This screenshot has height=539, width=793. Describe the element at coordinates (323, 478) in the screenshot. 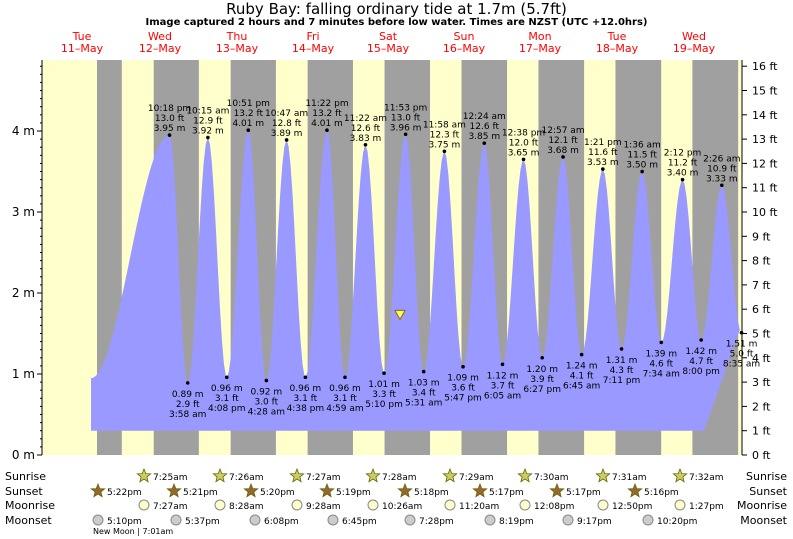

I see `sunrise-time: 7:27am` at that location.